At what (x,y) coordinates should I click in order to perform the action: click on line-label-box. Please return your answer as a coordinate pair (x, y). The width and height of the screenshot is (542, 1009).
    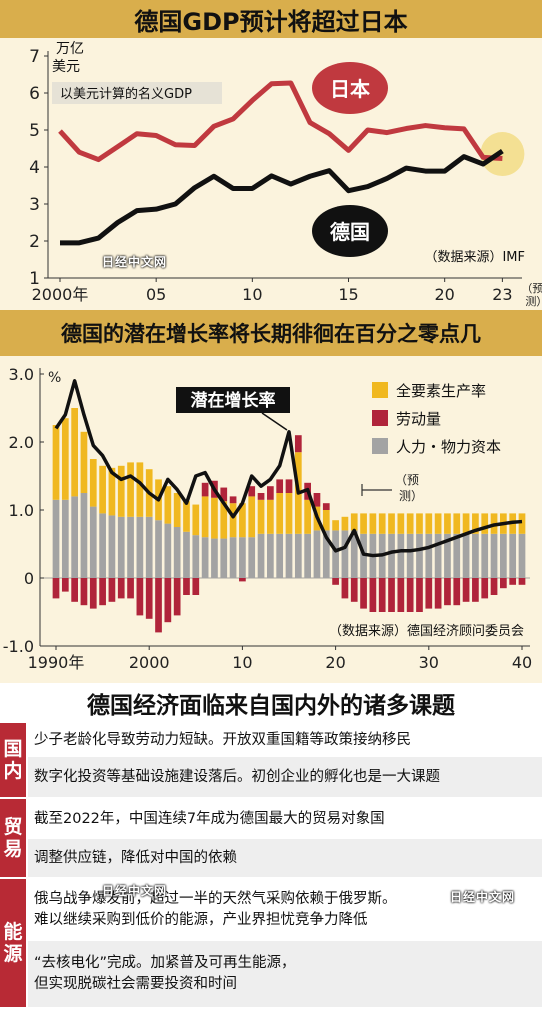
    Looking at the image, I should click on (233, 400).